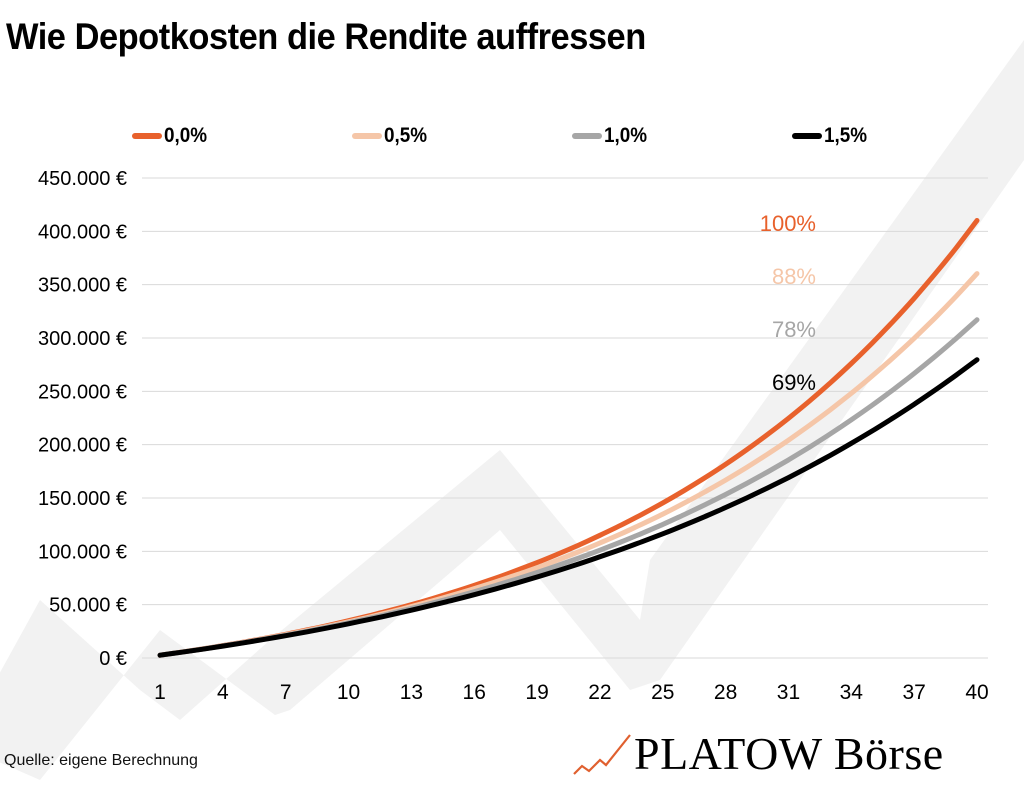 The height and width of the screenshot is (789, 1024). What do you see at coordinates (536, 692) in the screenshot?
I see `x-tick-label: 19` at bounding box center [536, 692].